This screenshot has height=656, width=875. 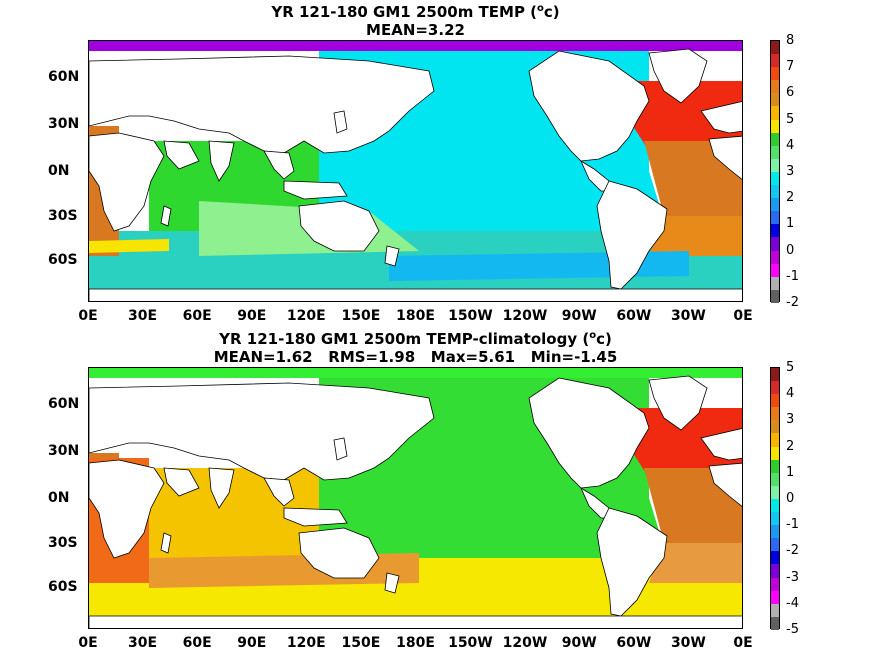 I want to click on land-africaW, so click(x=725, y=157).